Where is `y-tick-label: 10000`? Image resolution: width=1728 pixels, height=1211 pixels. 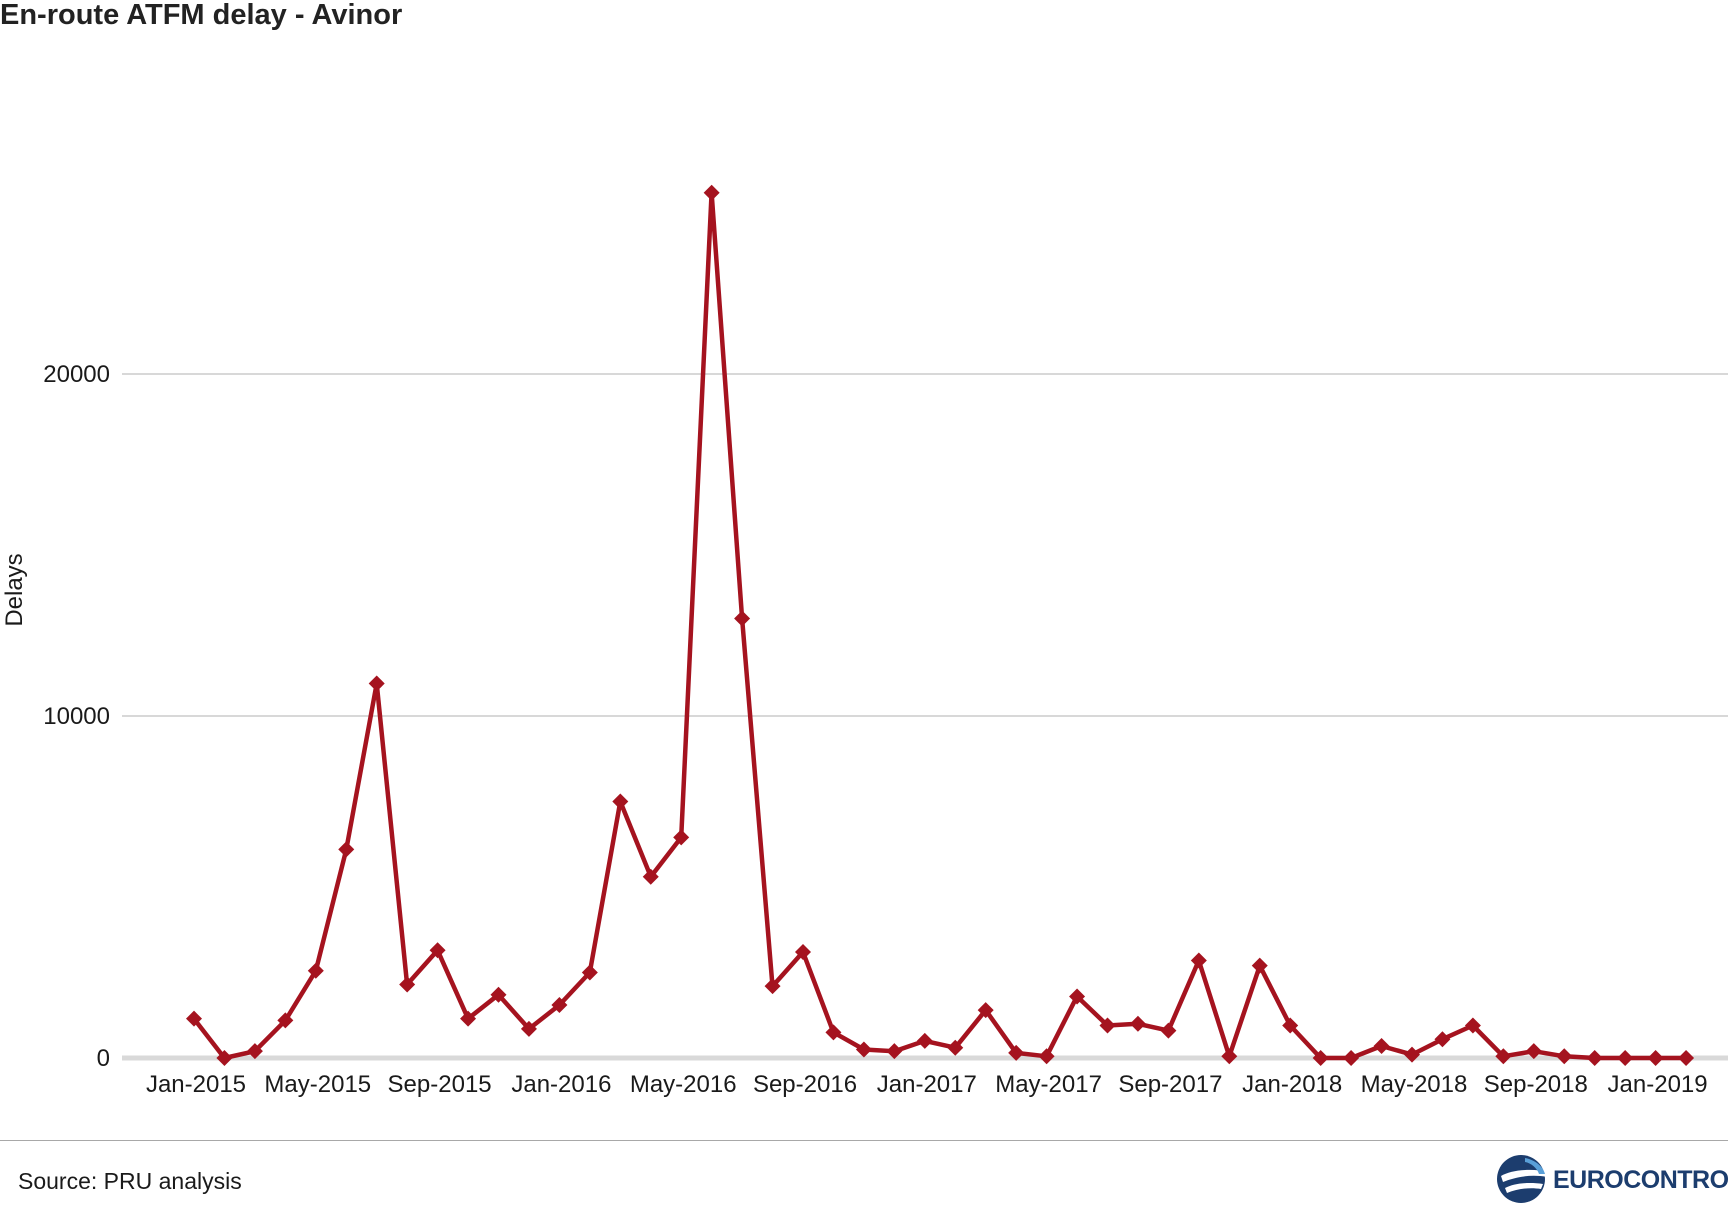 y-tick-label: 10000 is located at coordinates (76, 716).